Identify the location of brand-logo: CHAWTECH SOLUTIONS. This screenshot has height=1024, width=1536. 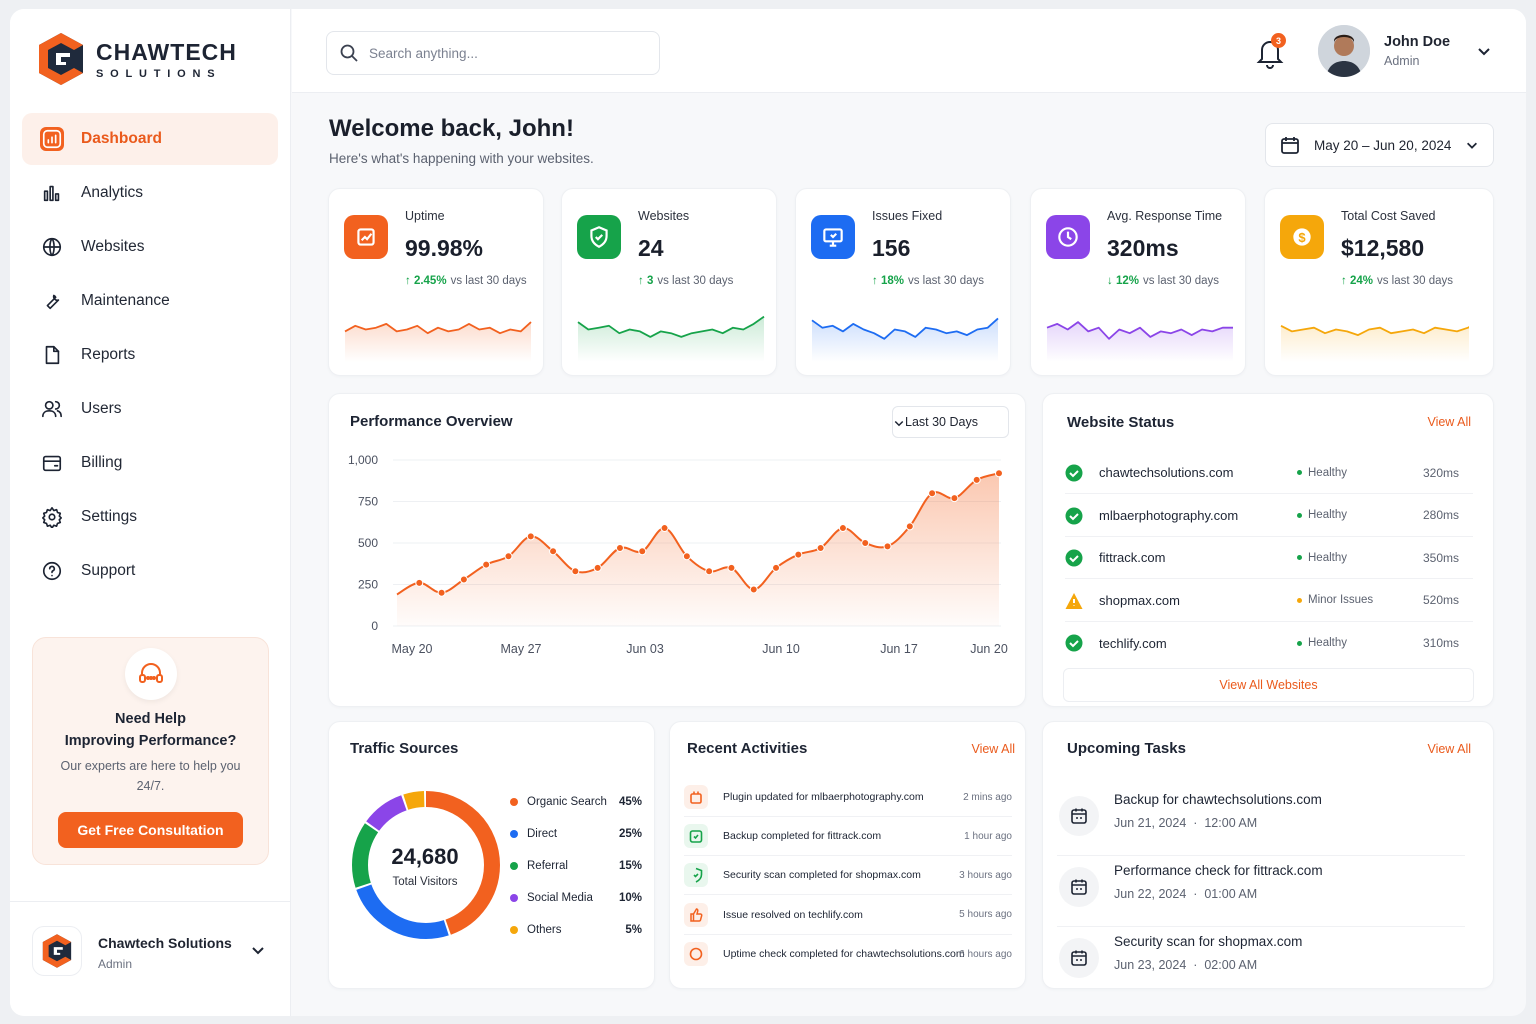
(136, 59).